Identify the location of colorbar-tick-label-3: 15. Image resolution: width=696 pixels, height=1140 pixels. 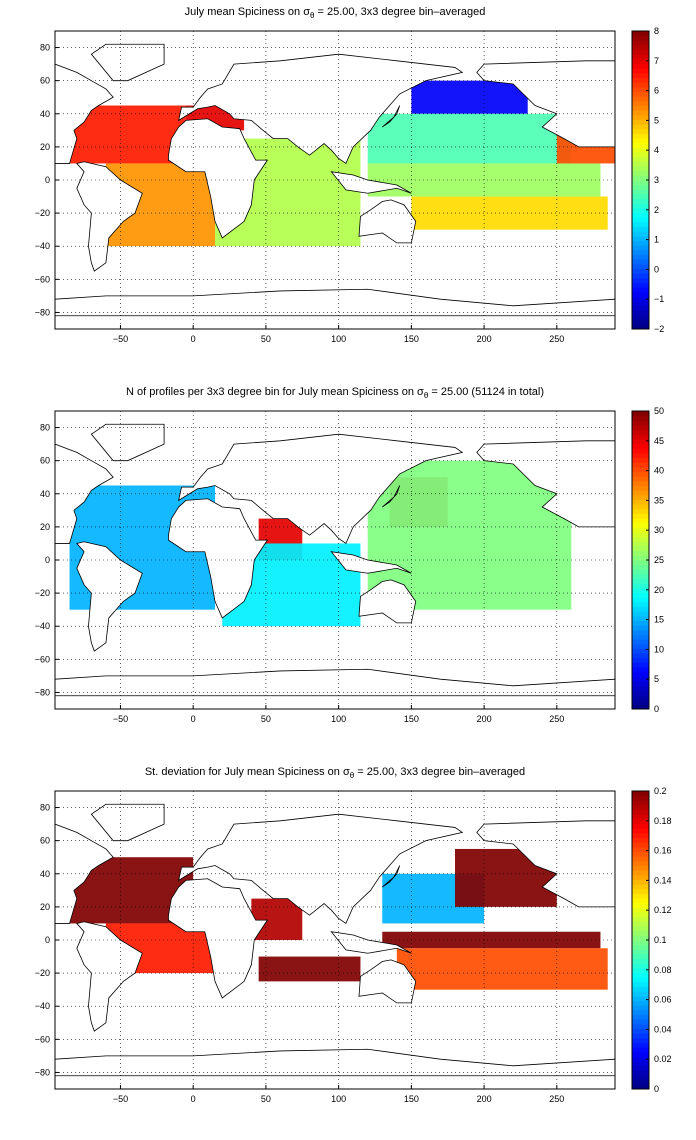
(659, 620).